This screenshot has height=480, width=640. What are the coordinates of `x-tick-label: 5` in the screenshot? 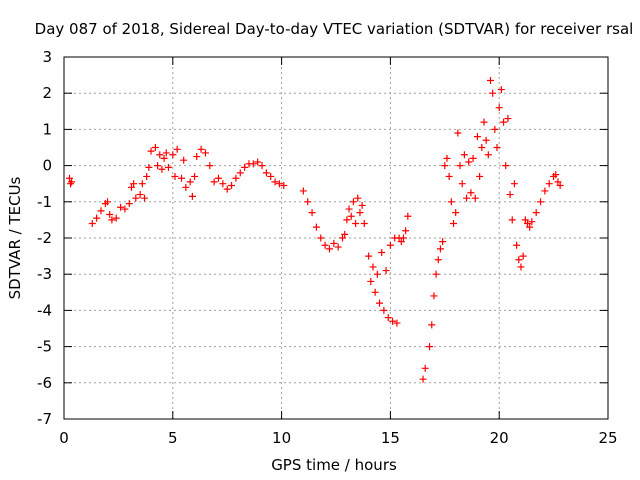 It's located at (173, 438).